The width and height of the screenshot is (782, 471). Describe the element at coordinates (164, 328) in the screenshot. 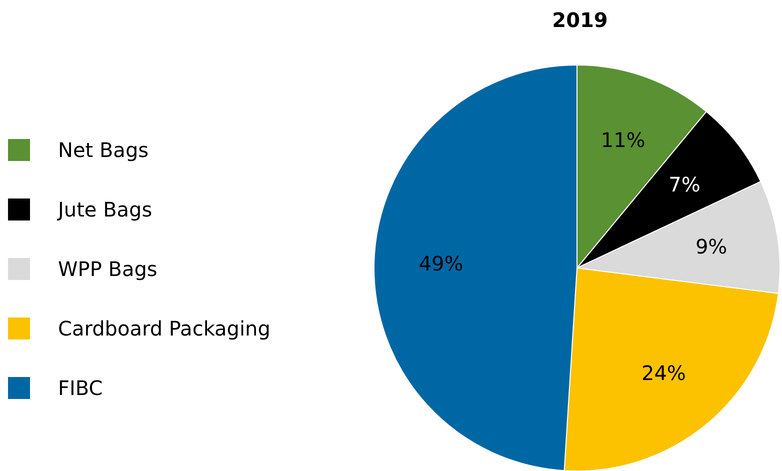

I see `legend-label: Cardboard Packaging` at that location.